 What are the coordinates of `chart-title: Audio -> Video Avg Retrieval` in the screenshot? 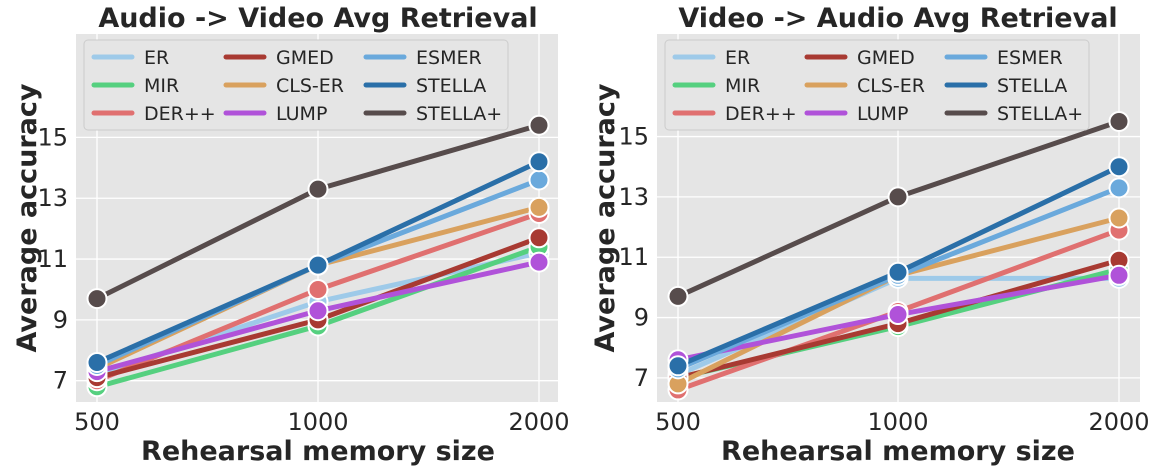 It's located at (317, 18).